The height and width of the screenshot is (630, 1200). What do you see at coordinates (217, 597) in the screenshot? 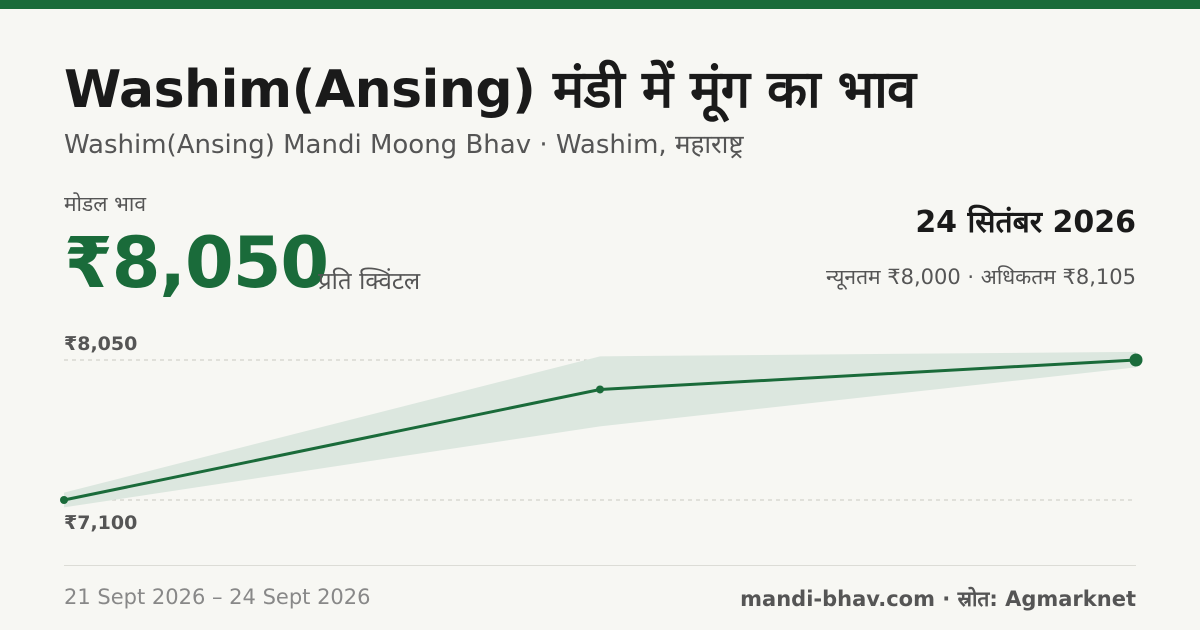
I see `footer-date-range: 21 Sept 2026 – 24 Sept 2026` at bounding box center [217, 597].